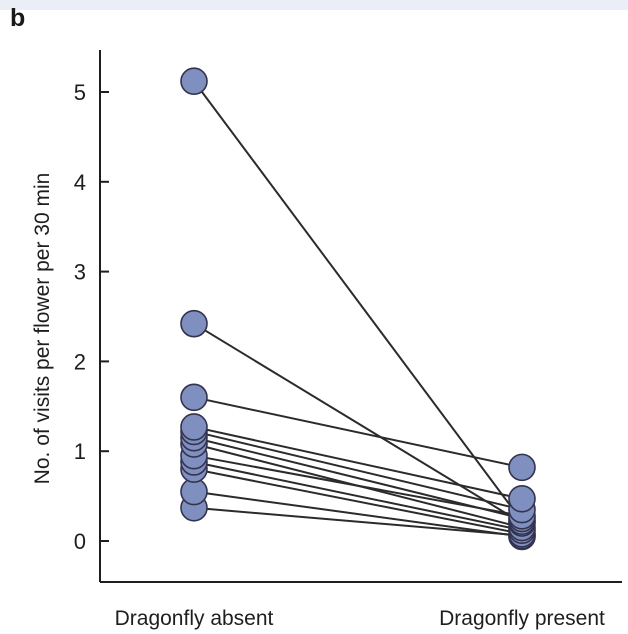  I want to click on x-category-label: Dragonfly absent, so click(194, 618).